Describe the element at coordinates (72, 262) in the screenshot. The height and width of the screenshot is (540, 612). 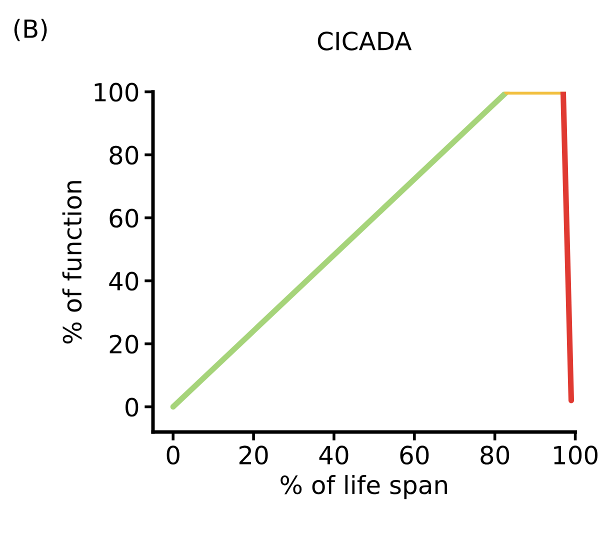
I see `y-axis-title: % of function` at that location.